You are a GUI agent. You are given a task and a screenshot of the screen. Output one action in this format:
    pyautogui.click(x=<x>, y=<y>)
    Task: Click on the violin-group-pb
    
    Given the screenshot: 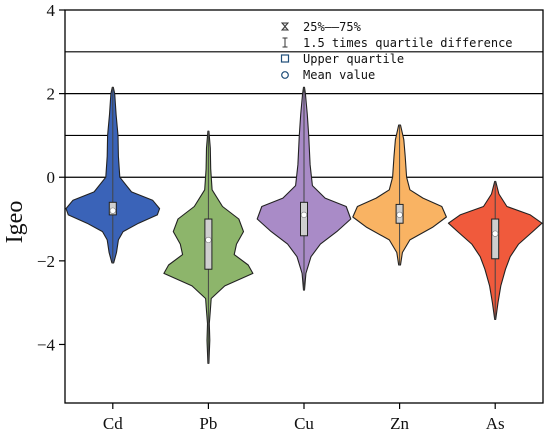 What is the action you would take?
    pyautogui.click(x=208, y=247)
    